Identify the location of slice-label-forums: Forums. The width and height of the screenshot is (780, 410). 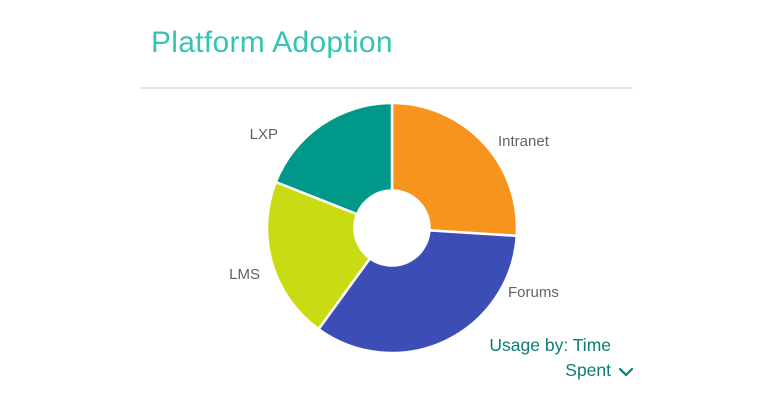
(533, 292).